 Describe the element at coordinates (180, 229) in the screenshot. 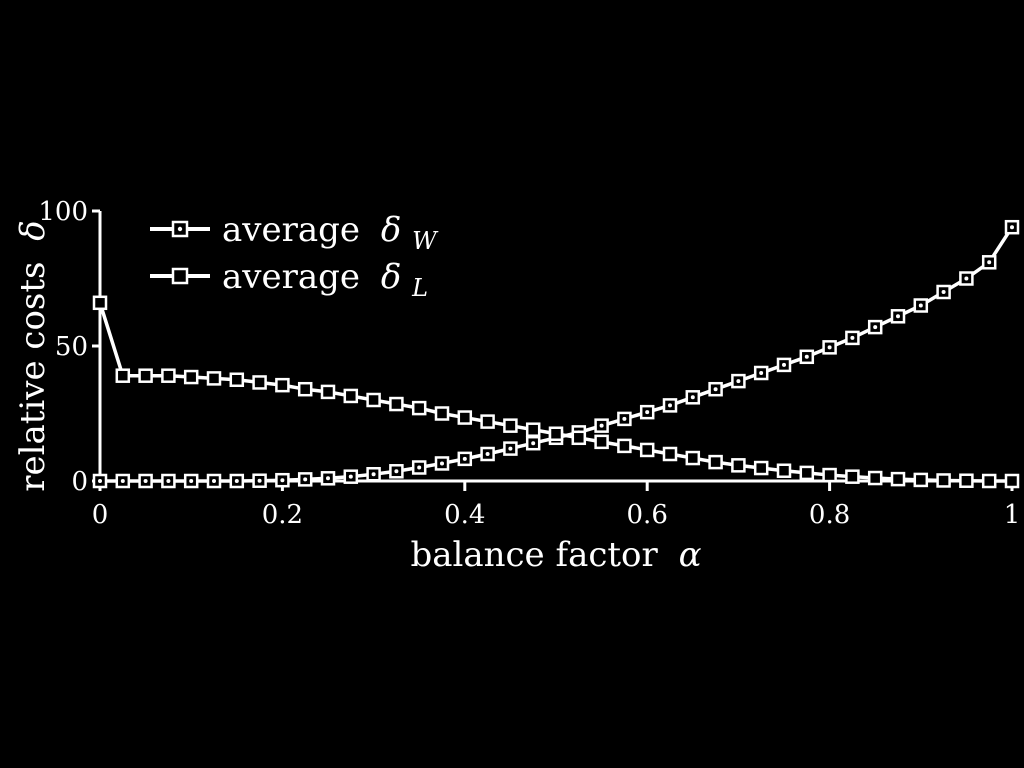

I see `legend-marker-w-dot` at that location.